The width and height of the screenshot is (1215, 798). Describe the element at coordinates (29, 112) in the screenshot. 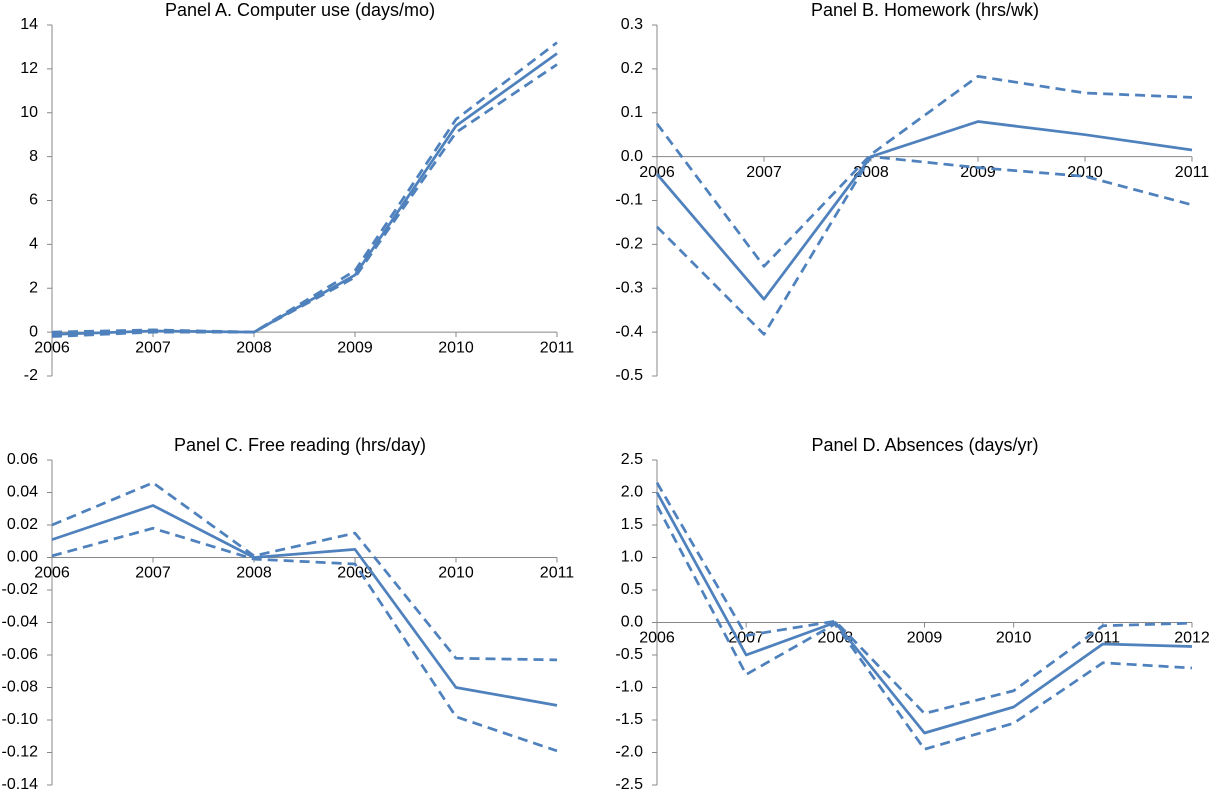

I see `y-tick-label: 10` at that location.